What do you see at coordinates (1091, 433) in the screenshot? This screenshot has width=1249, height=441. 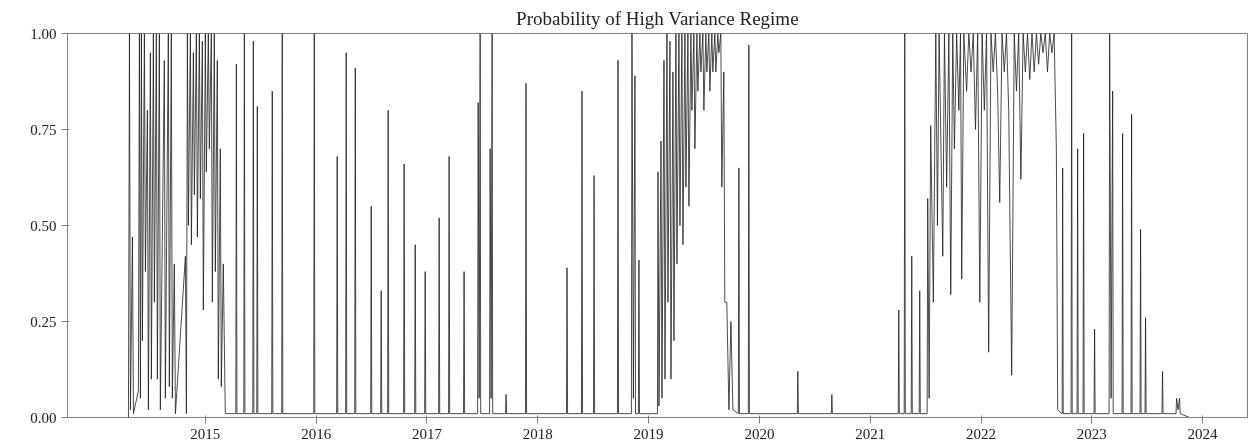 I see `x-tick-label: 2023` at bounding box center [1091, 433].